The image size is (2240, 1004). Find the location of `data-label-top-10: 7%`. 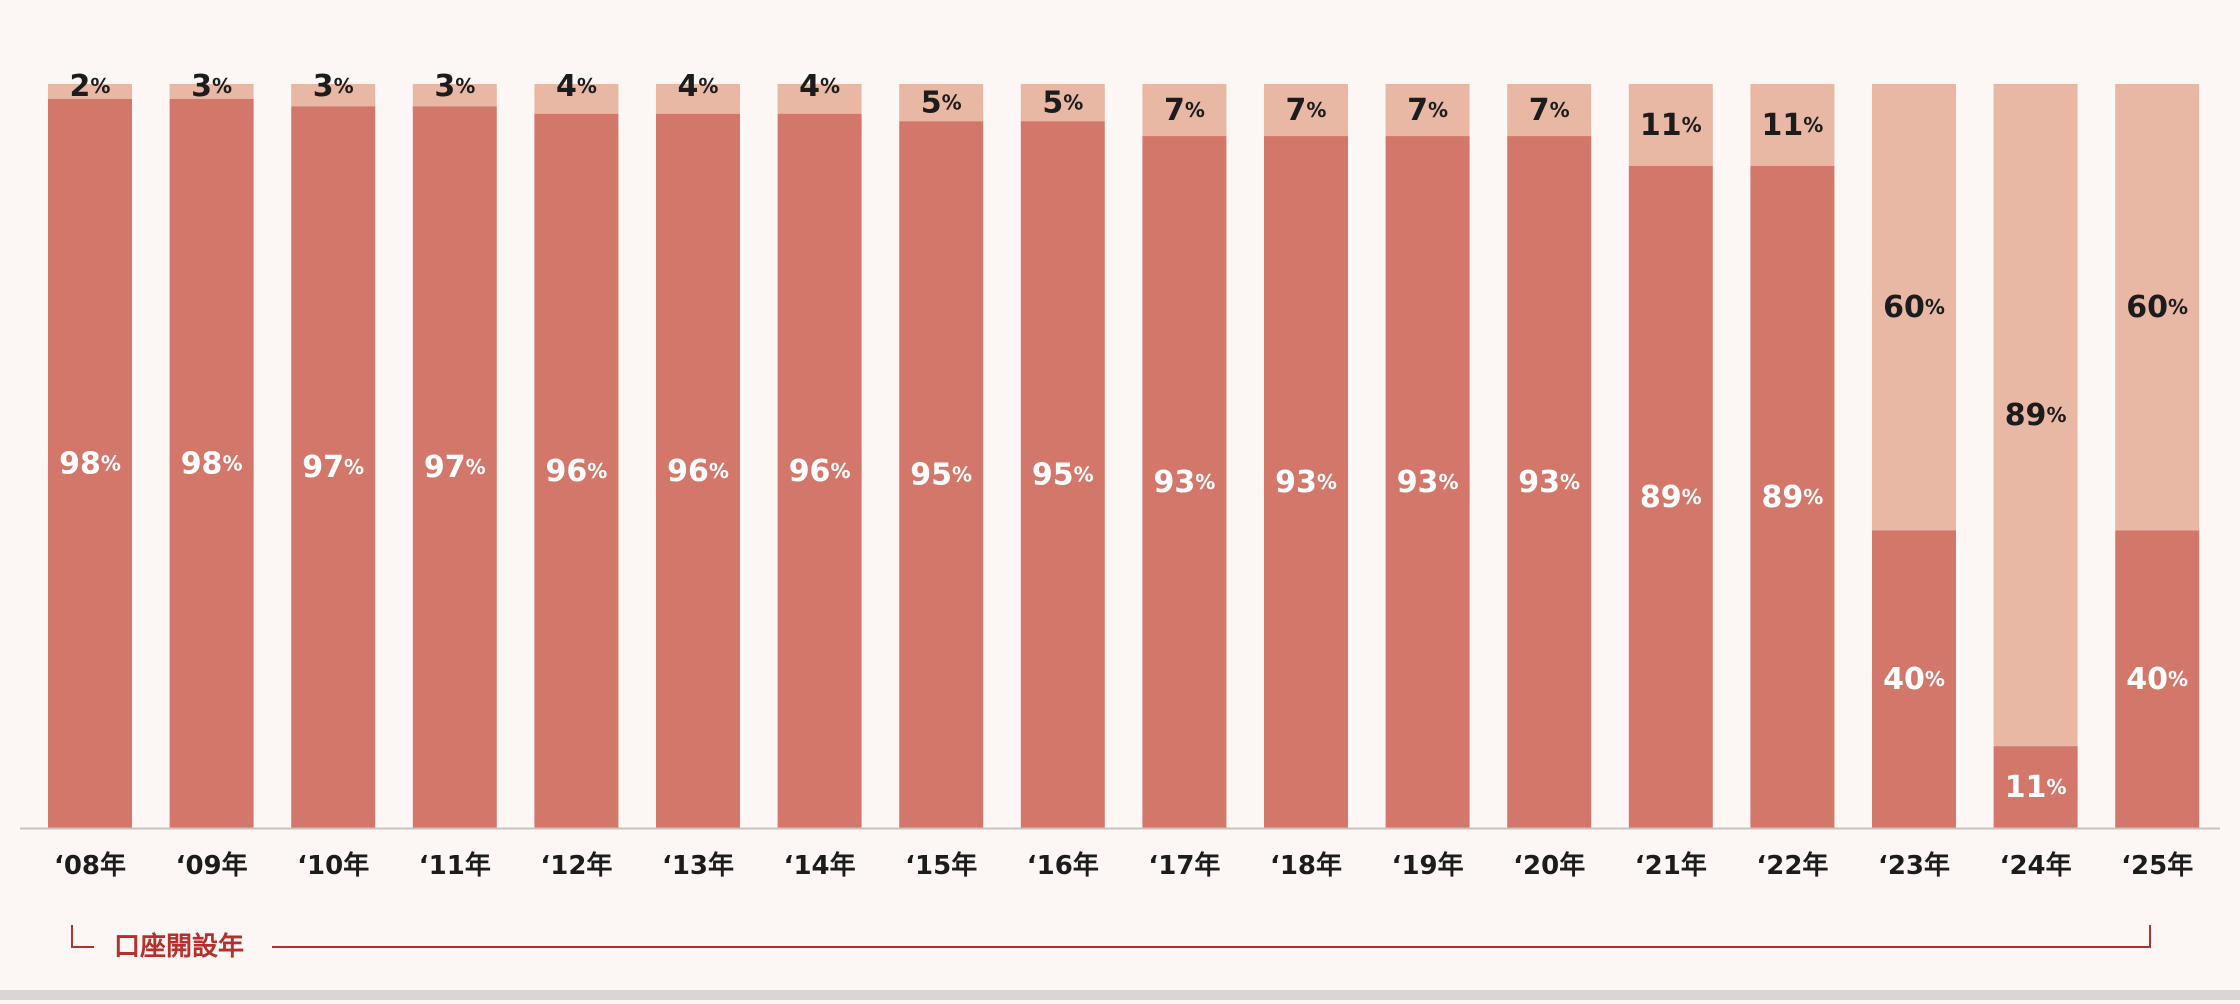

data-label-top-10: 7% is located at coordinates (1306, 110).